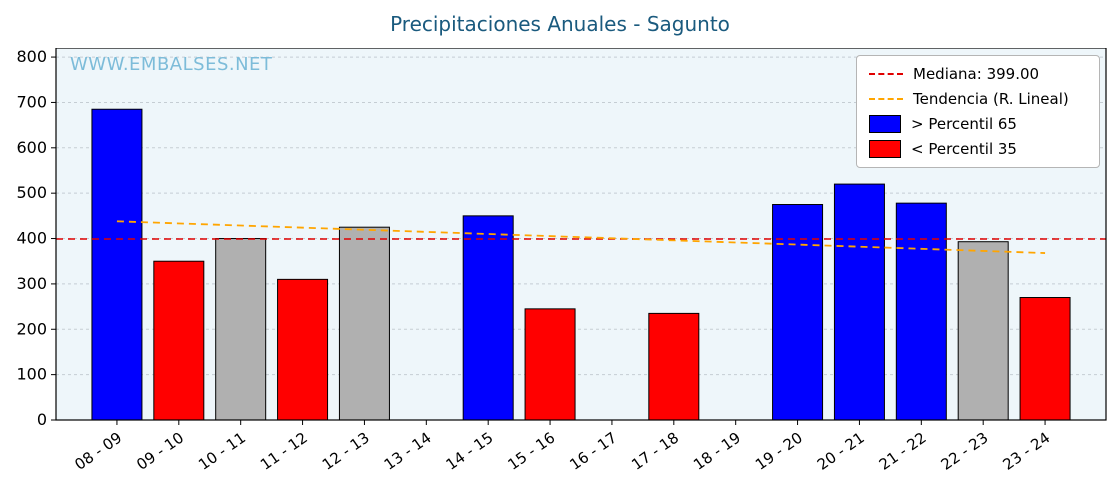 This screenshot has width=1120, height=500. Describe the element at coordinates (222, 451) in the screenshot. I see `x-tick-label: 10 - 11` at that location.